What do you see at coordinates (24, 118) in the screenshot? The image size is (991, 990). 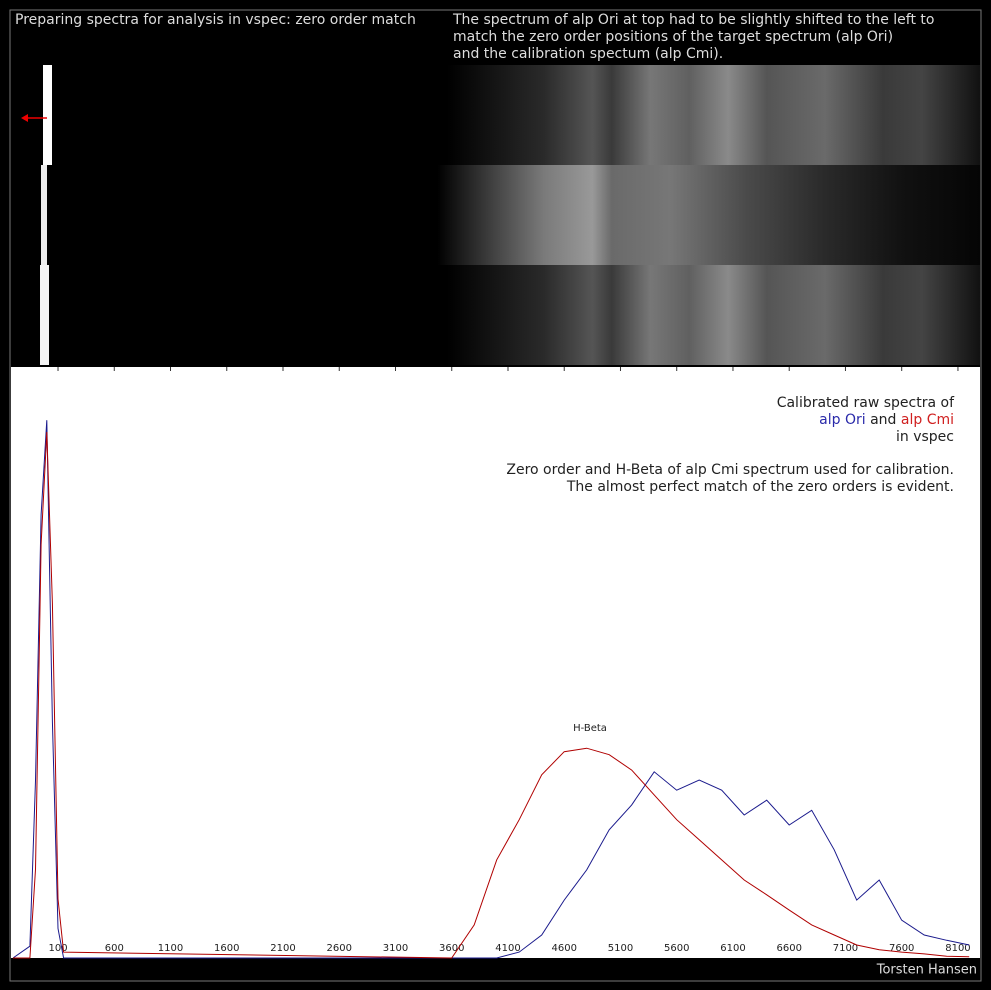 I see `arrow-head` at bounding box center [24, 118].